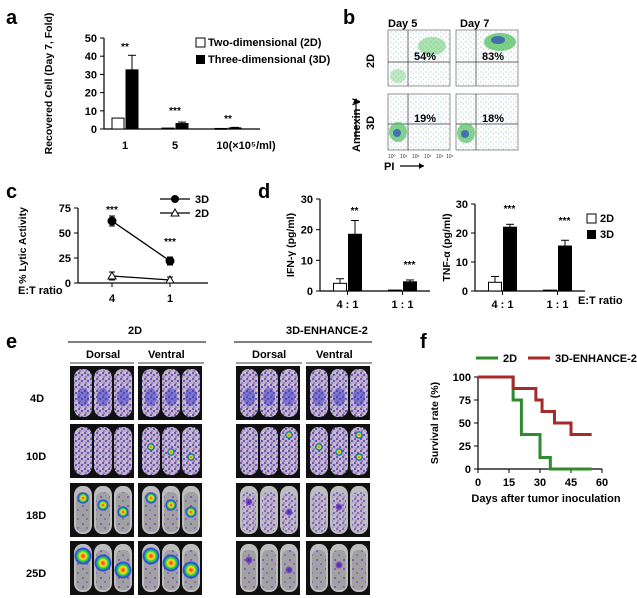 This screenshot has height=598, width=637. I want to click on chart-c-ytick-label: 75, so click(65, 209).